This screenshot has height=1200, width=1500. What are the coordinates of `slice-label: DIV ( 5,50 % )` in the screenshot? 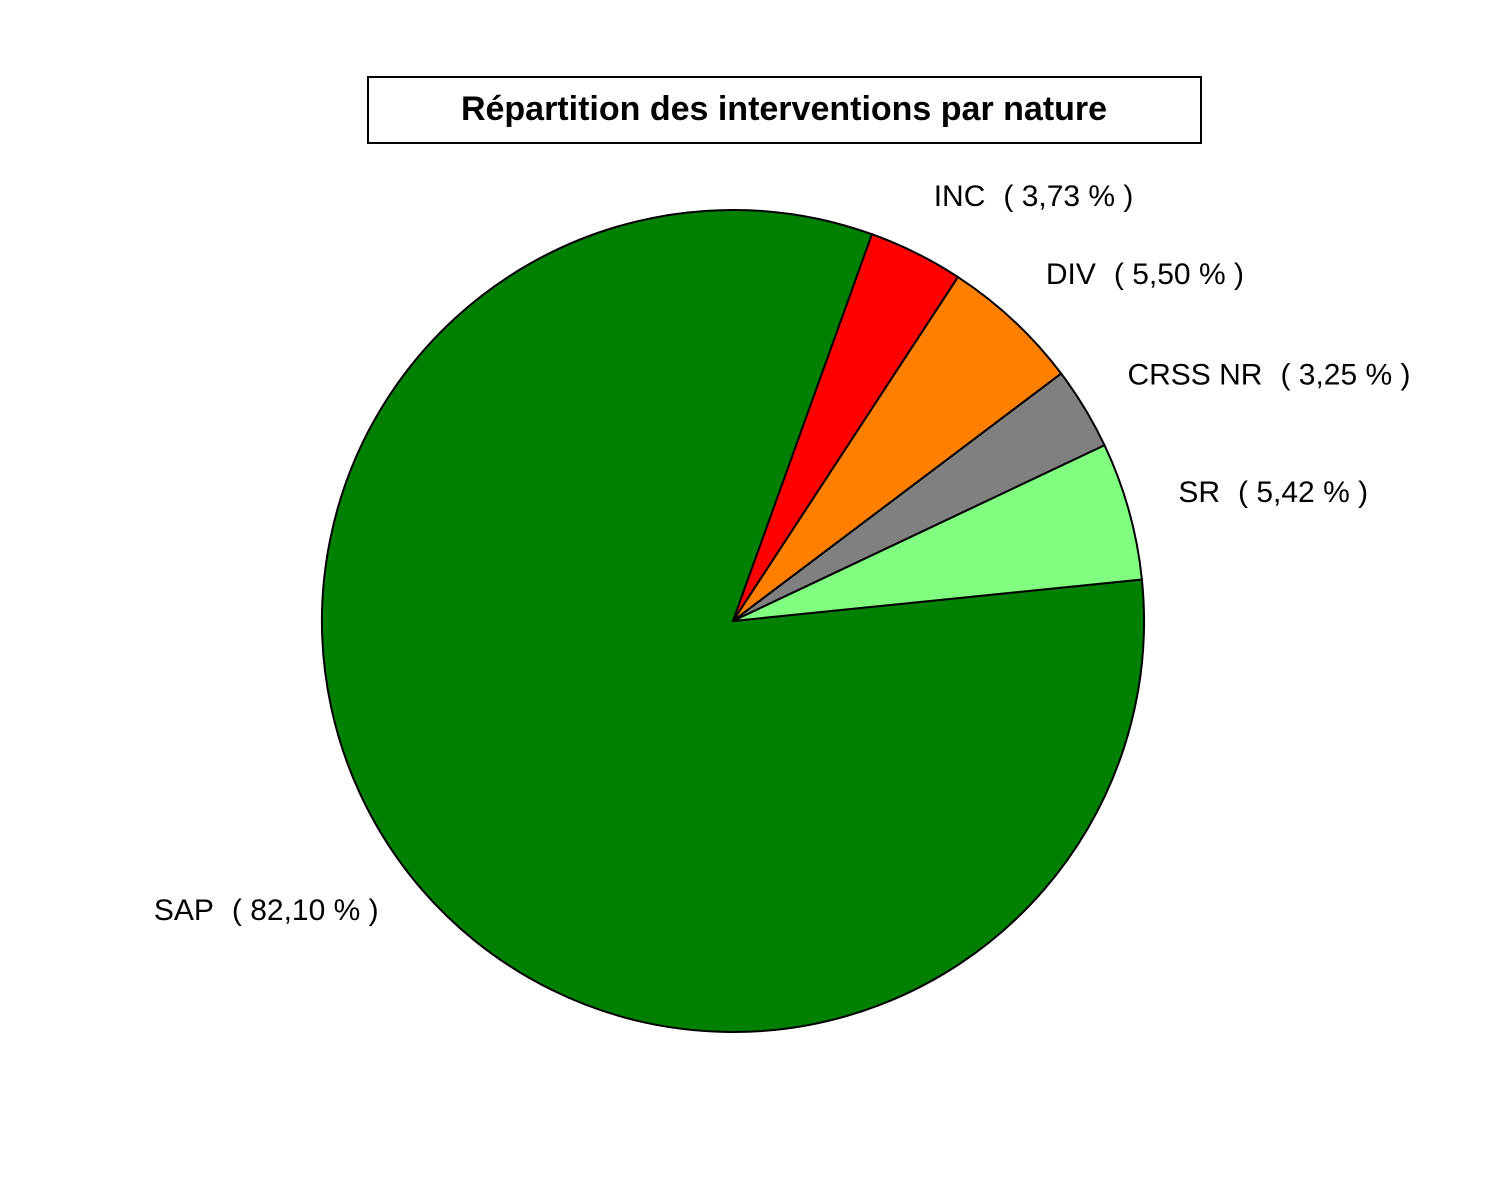 It's located at (1145, 274).